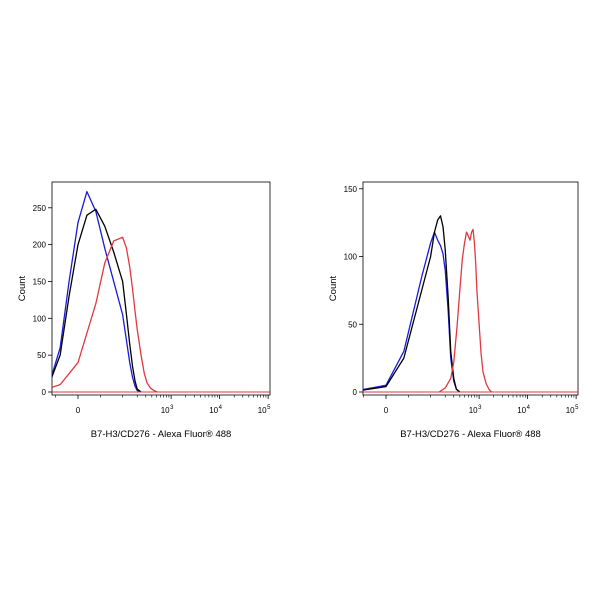  I want to click on y-tick-label: 200, so click(40, 245).